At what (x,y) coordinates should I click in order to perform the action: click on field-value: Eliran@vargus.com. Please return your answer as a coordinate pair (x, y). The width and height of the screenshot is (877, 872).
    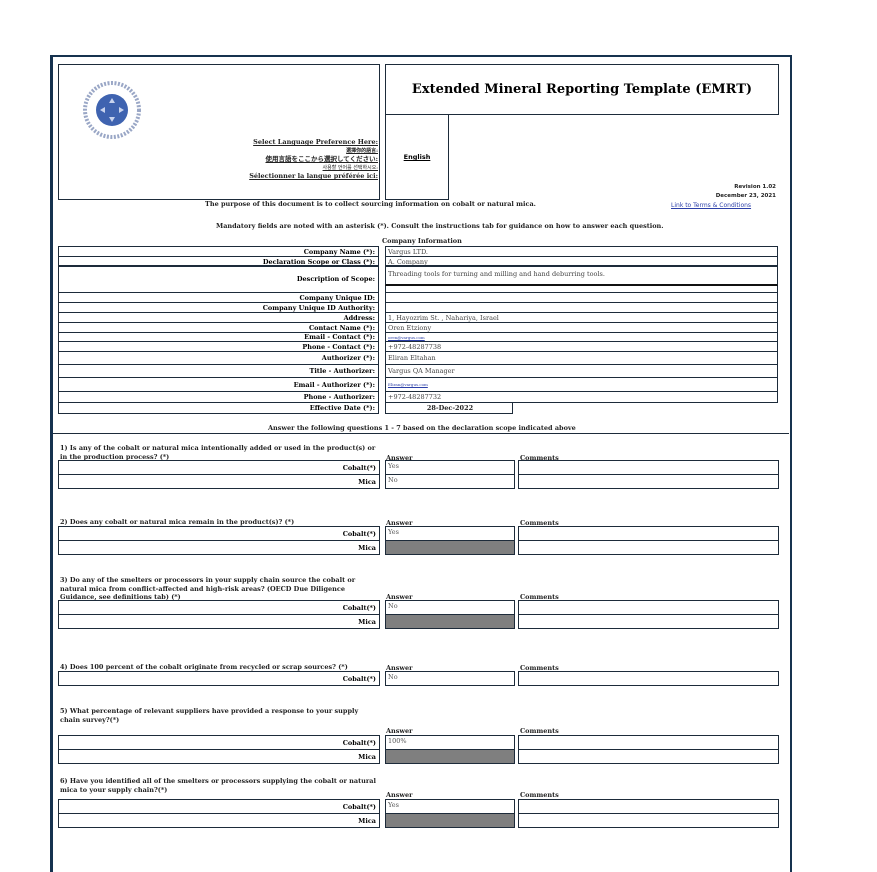
    Looking at the image, I should click on (581, 384).